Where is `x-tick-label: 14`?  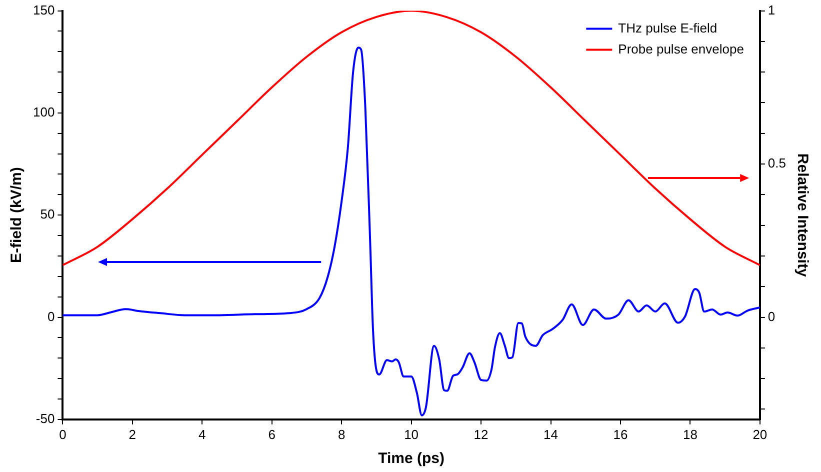
x-tick-label: 14 is located at coordinates (551, 434).